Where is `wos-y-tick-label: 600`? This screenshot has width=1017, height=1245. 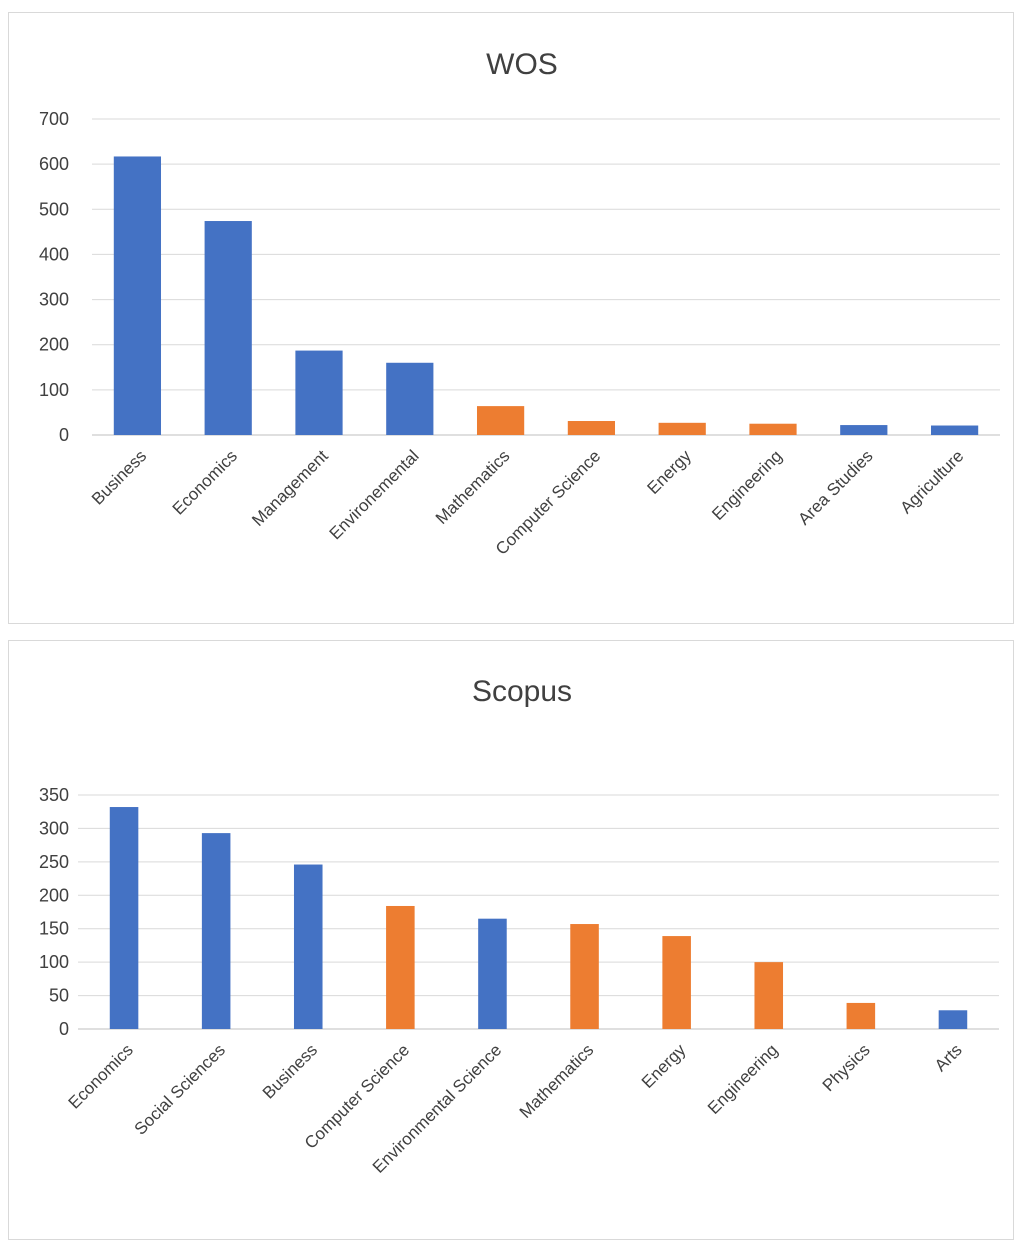 wos-y-tick-label: 600 is located at coordinates (54, 164).